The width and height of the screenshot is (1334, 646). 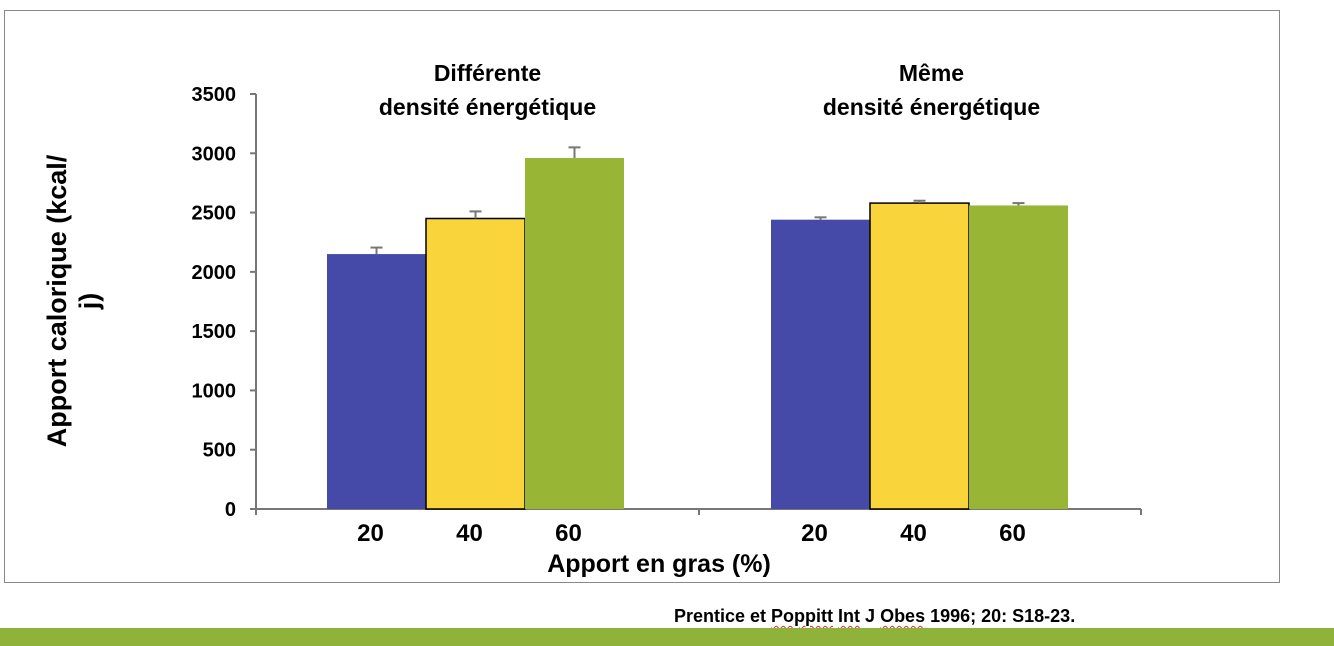 I want to click on group-title-line1: Différente, so click(x=487, y=73).